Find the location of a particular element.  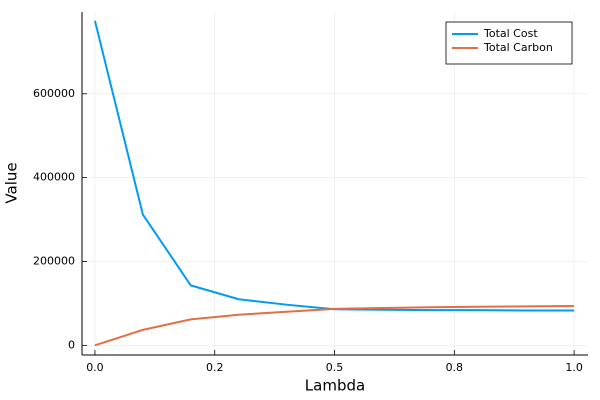

x-tick-label: 1.0 is located at coordinates (574, 367).